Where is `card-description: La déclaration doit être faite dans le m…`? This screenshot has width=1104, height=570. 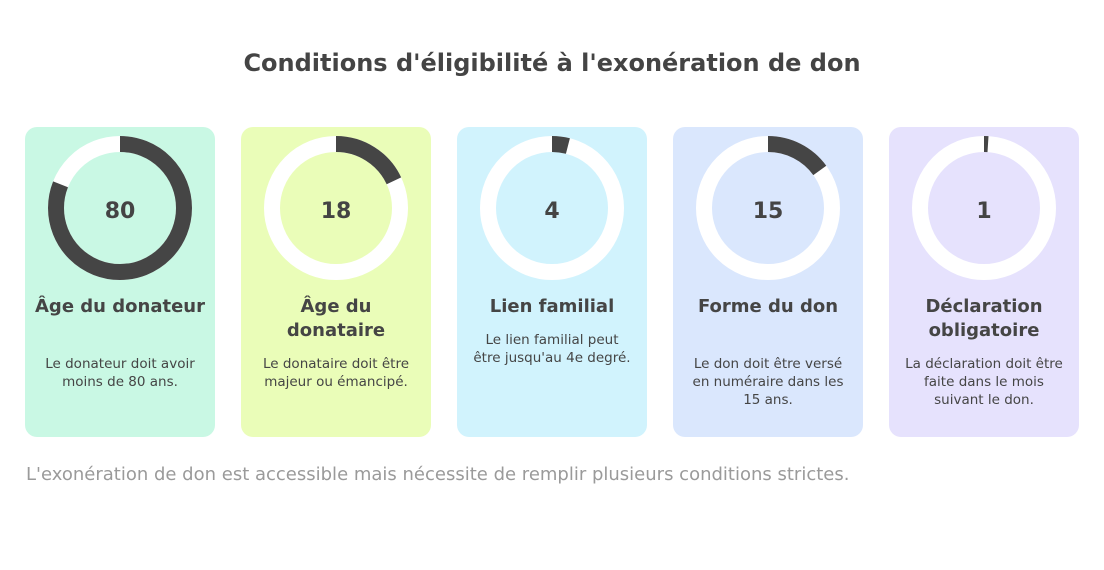
card-description: La déclaration doit être faite dans le m… is located at coordinates (984, 382).